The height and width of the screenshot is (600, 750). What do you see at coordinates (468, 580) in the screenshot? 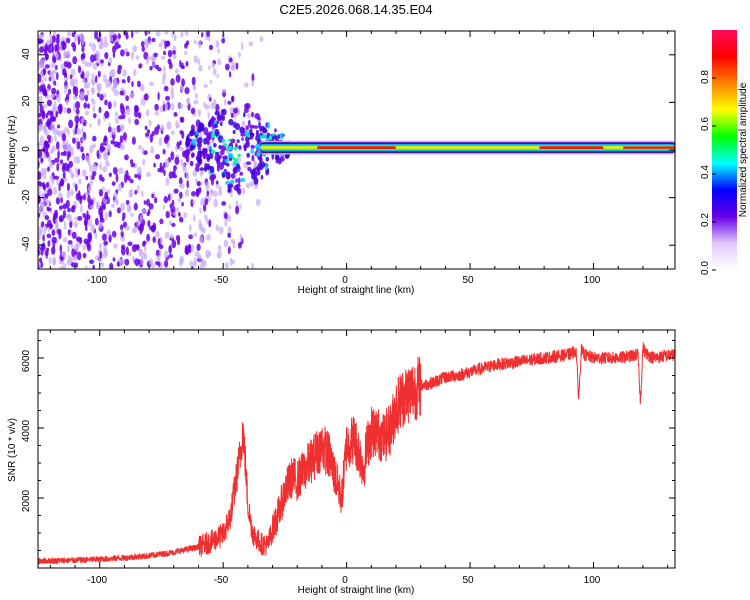
I see `snr-x-tick-label: 50` at bounding box center [468, 580].